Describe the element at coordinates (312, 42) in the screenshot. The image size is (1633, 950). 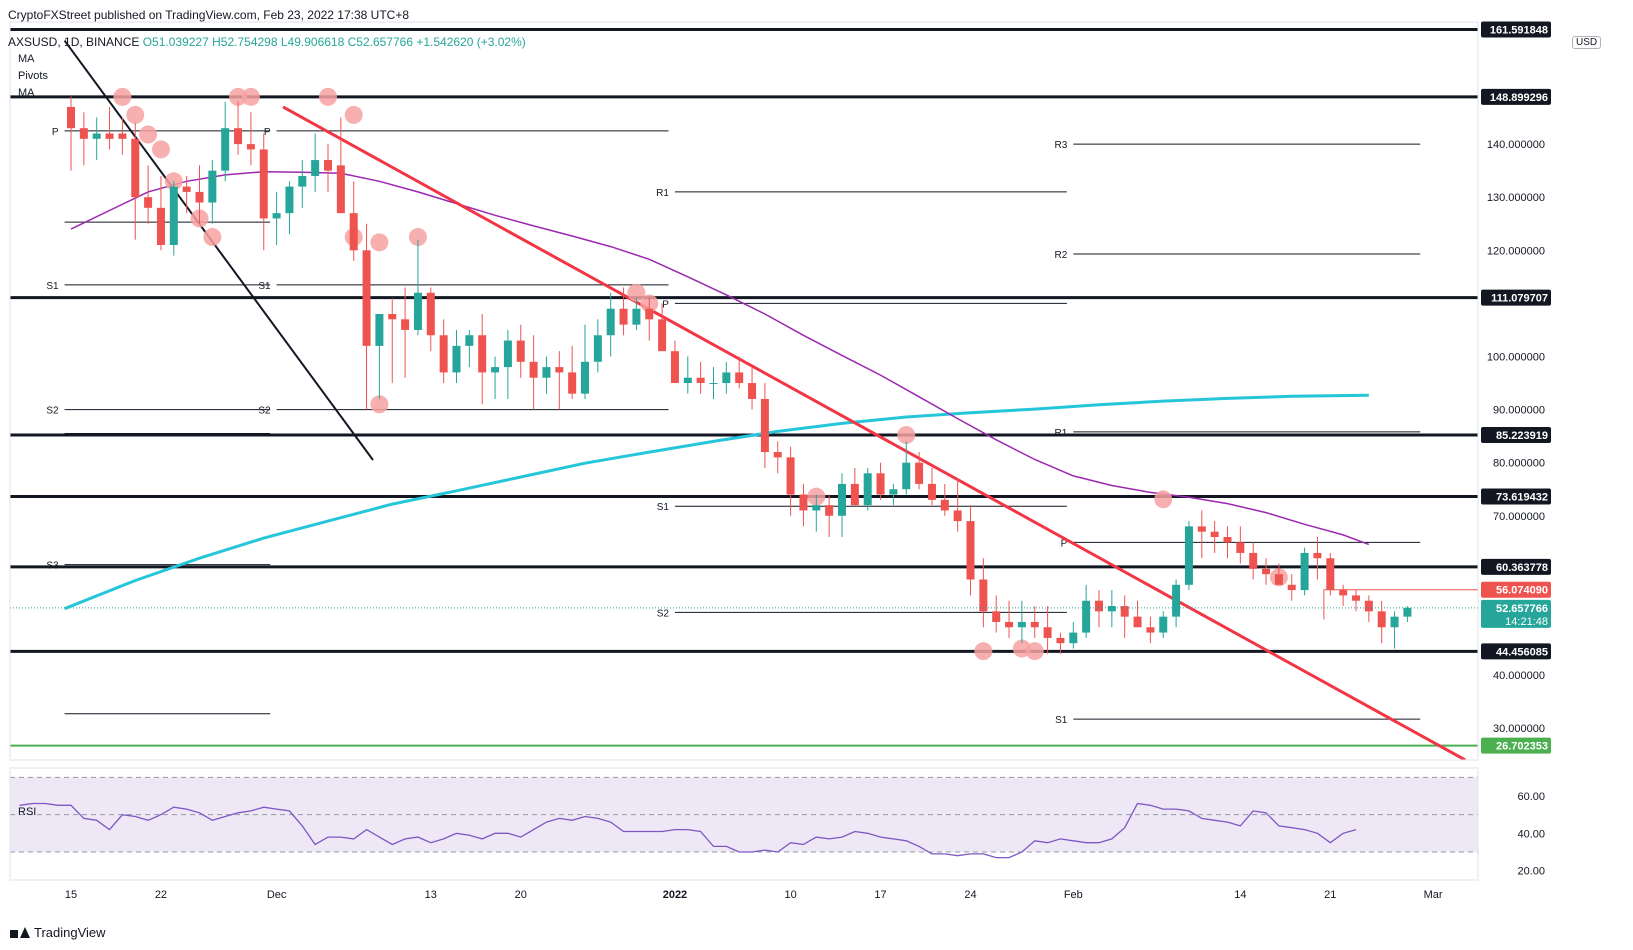
I see `low-value: L49.906618` at that location.